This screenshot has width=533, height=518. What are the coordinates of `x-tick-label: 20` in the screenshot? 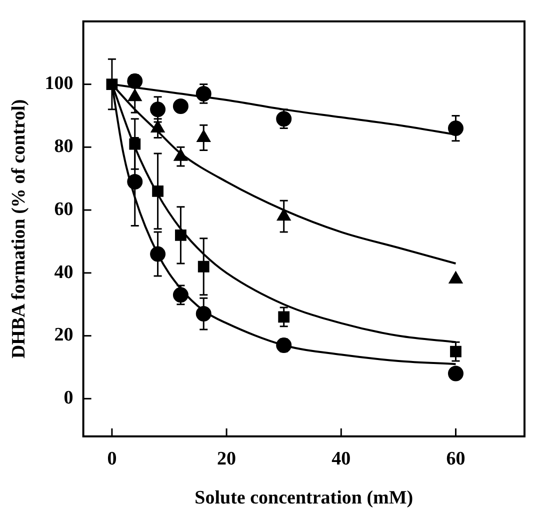 It's located at (226, 459).